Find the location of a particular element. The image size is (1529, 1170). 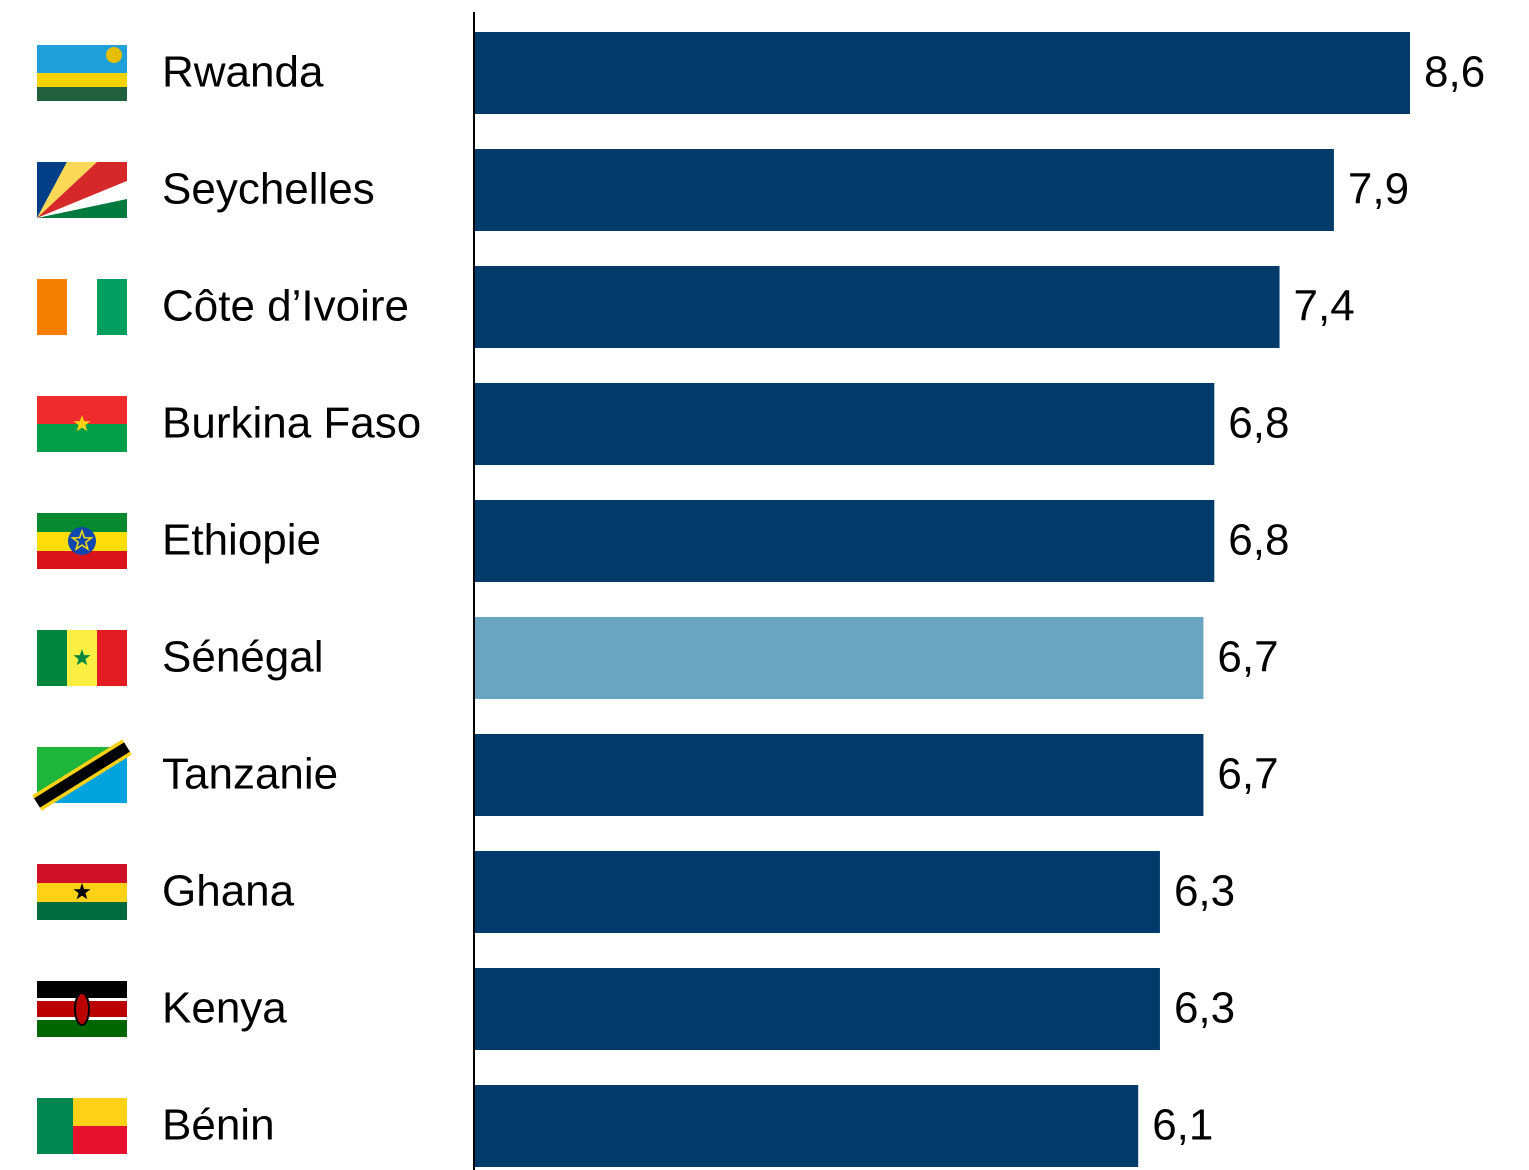

category-label: Sénégal is located at coordinates (242, 657).